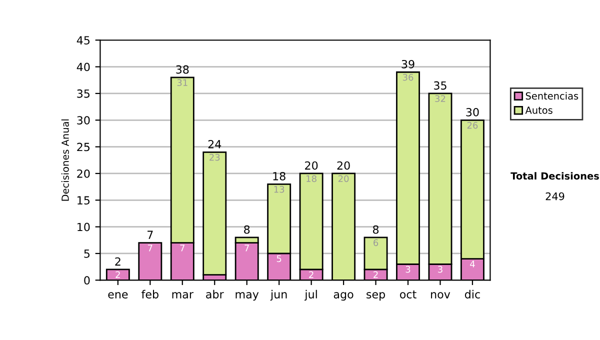 This screenshot has height=340, width=600. I want to click on y-tick-label: 30, so click(83, 120).